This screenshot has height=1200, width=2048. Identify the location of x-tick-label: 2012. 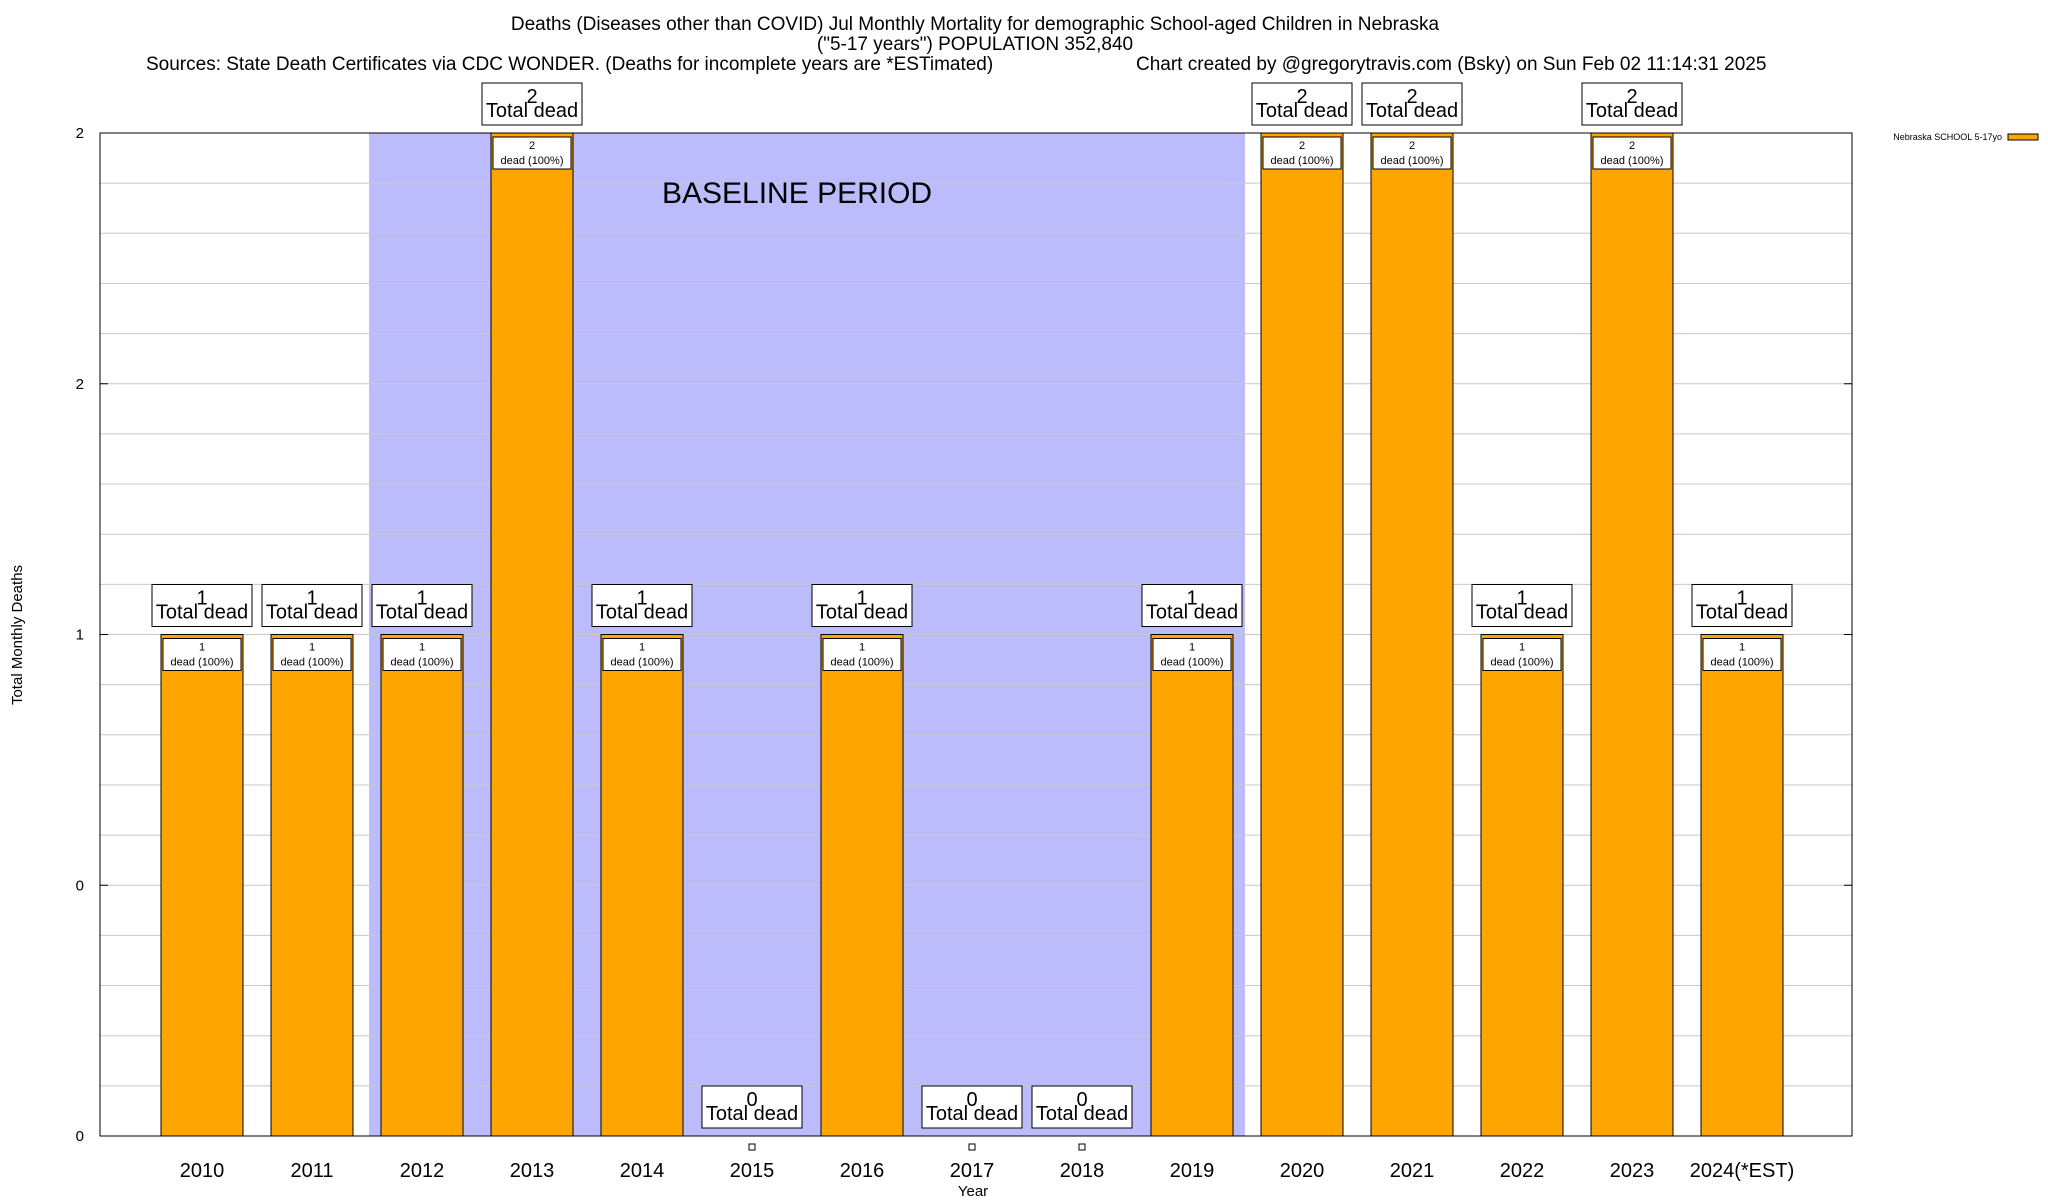
(422, 1171).